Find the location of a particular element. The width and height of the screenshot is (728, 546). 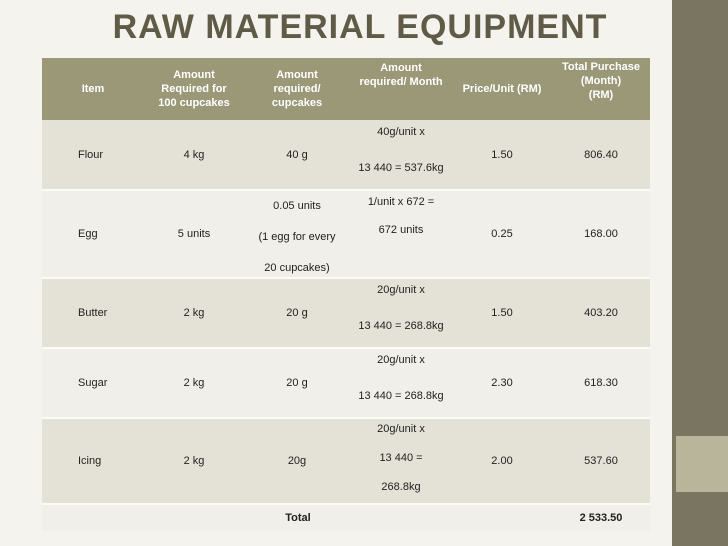

cell-item: Flour is located at coordinates (93, 155).